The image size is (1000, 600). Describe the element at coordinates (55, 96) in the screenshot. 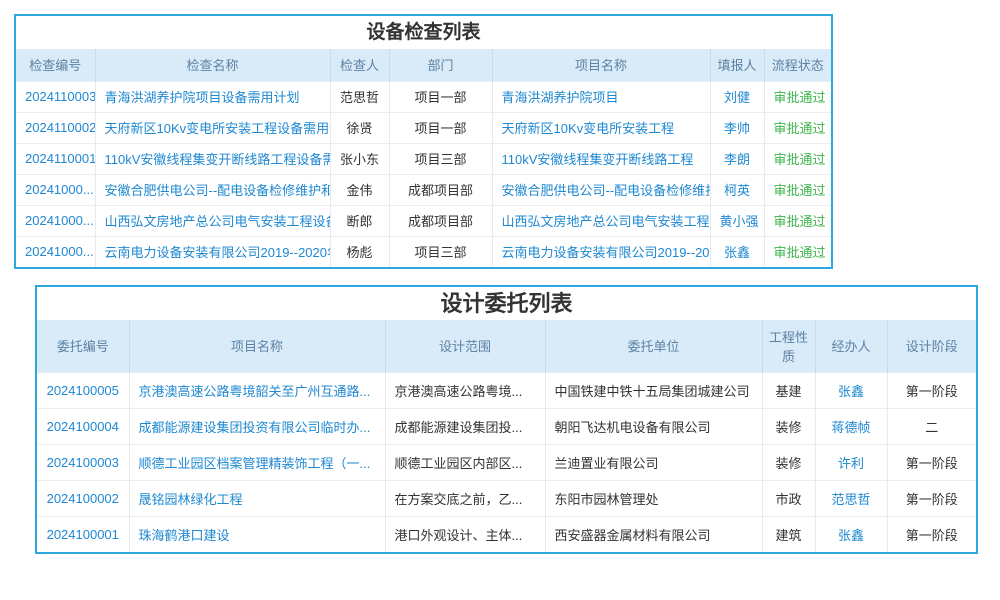

I see `cell-link-id: 2024110003` at that location.